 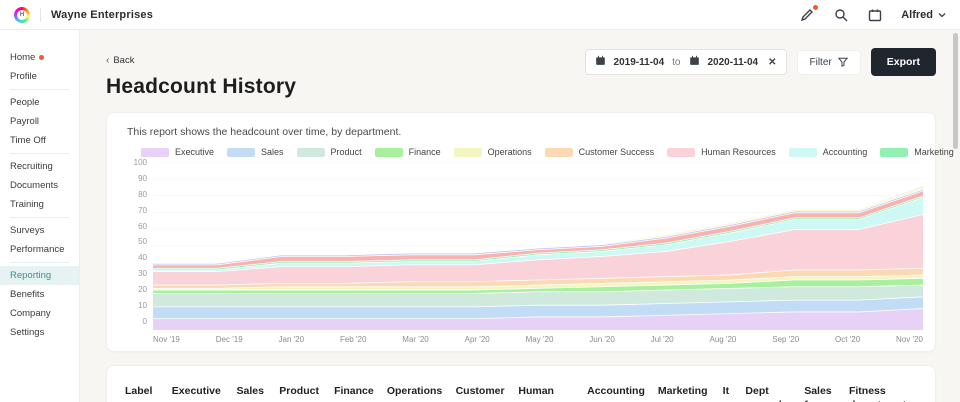 What do you see at coordinates (766, 393) in the screenshot?
I see `table-header-dept-example: Dept example` at bounding box center [766, 393].